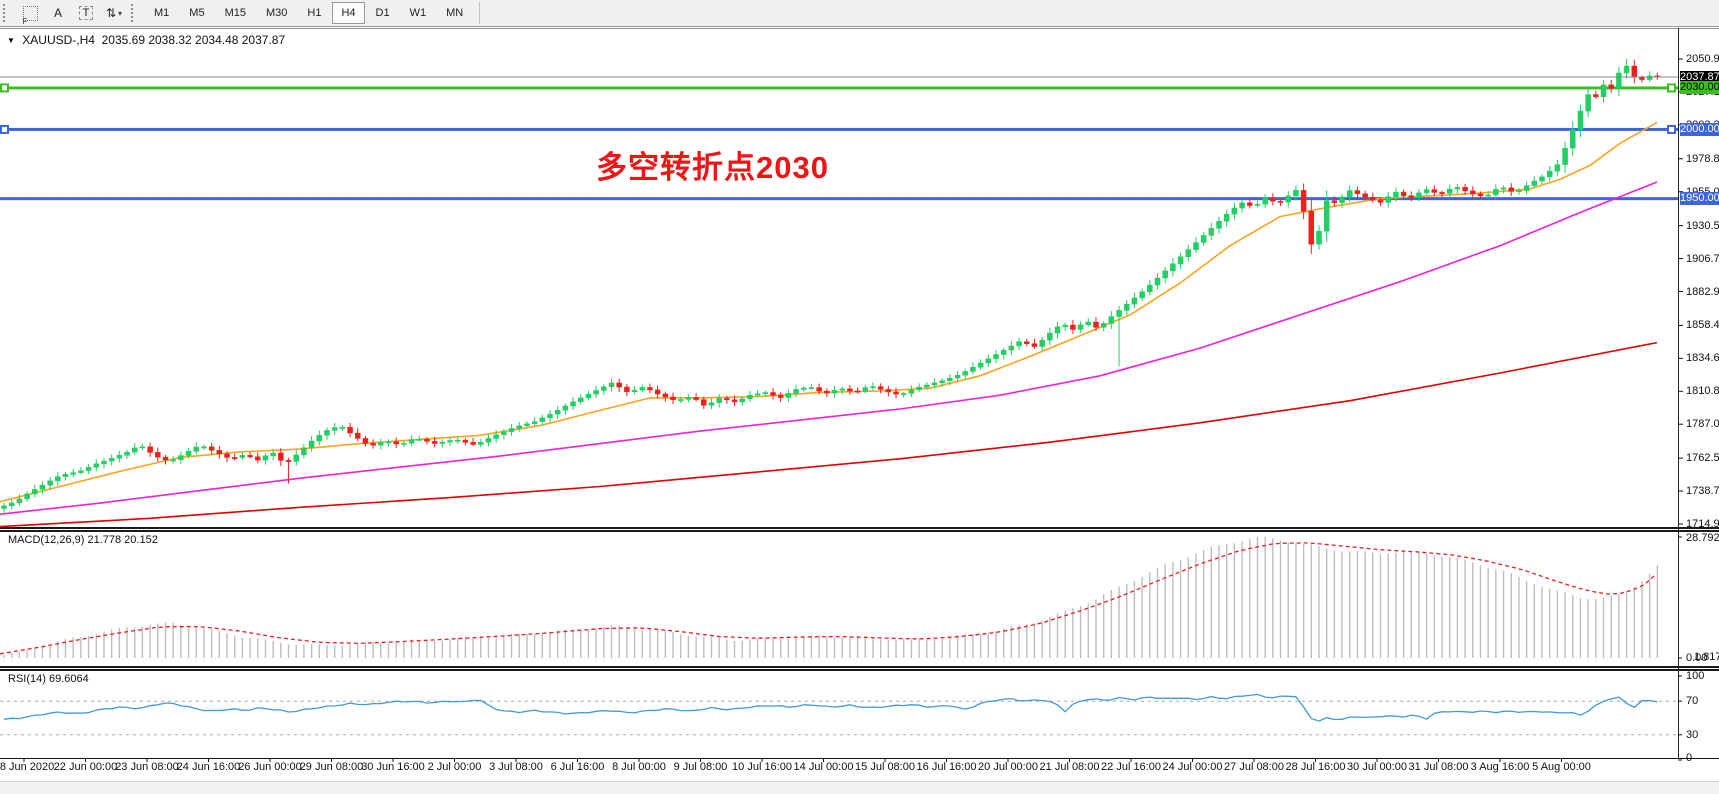 Image resolution: width=1719 pixels, height=794 pixels. What do you see at coordinates (382, 13) in the screenshot?
I see `timeframe-button-d1: D1` at bounding box center [382, 13].